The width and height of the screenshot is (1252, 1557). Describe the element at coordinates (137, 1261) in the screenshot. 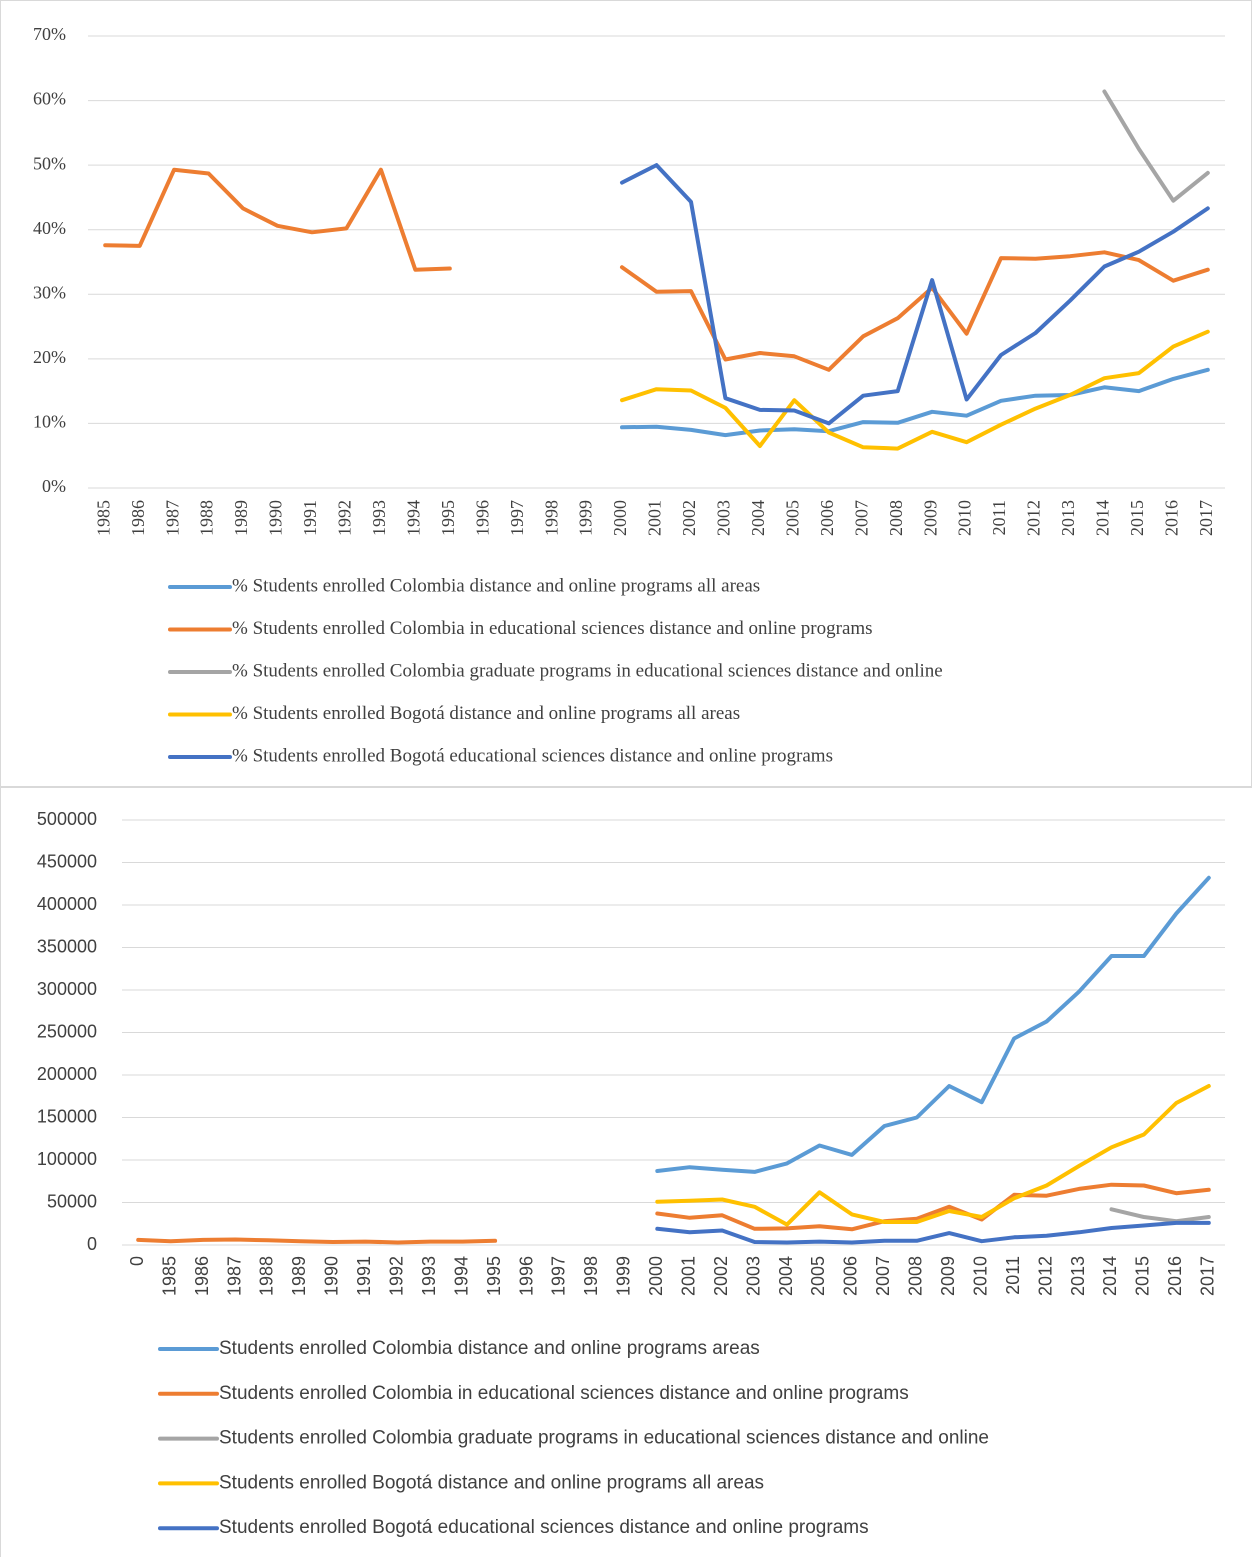

I see `x-tick-label: 0` at that location.